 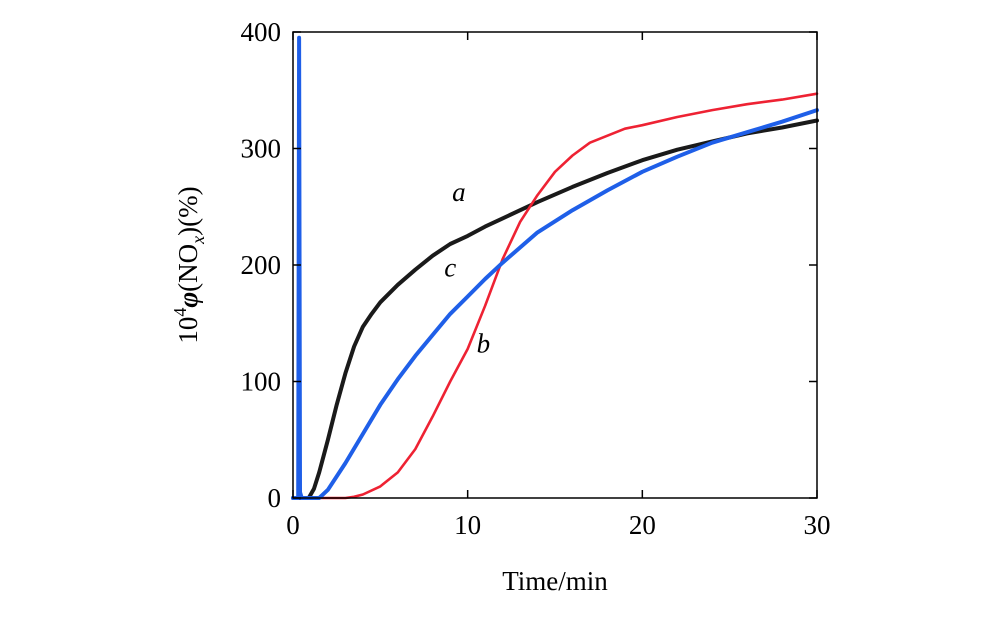 I want to click on curve-label-a: a, so click(x=459, y=192).